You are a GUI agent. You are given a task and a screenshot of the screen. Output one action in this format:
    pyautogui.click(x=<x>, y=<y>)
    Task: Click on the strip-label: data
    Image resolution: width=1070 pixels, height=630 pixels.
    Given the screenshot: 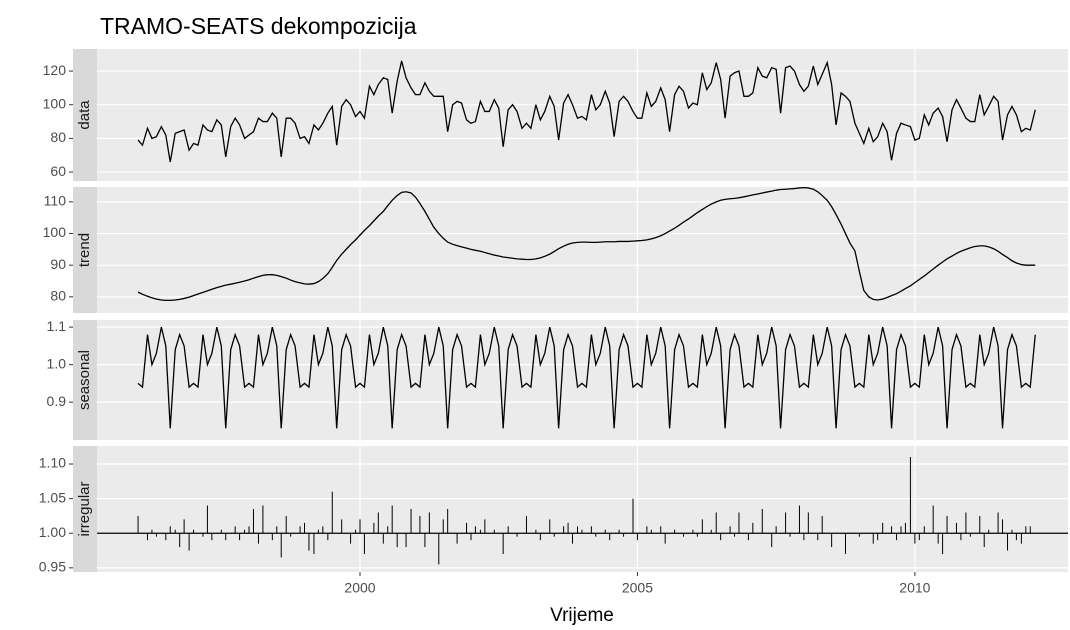 What is the action you would take?
    pyautogui.click(x=84, y=115)
    